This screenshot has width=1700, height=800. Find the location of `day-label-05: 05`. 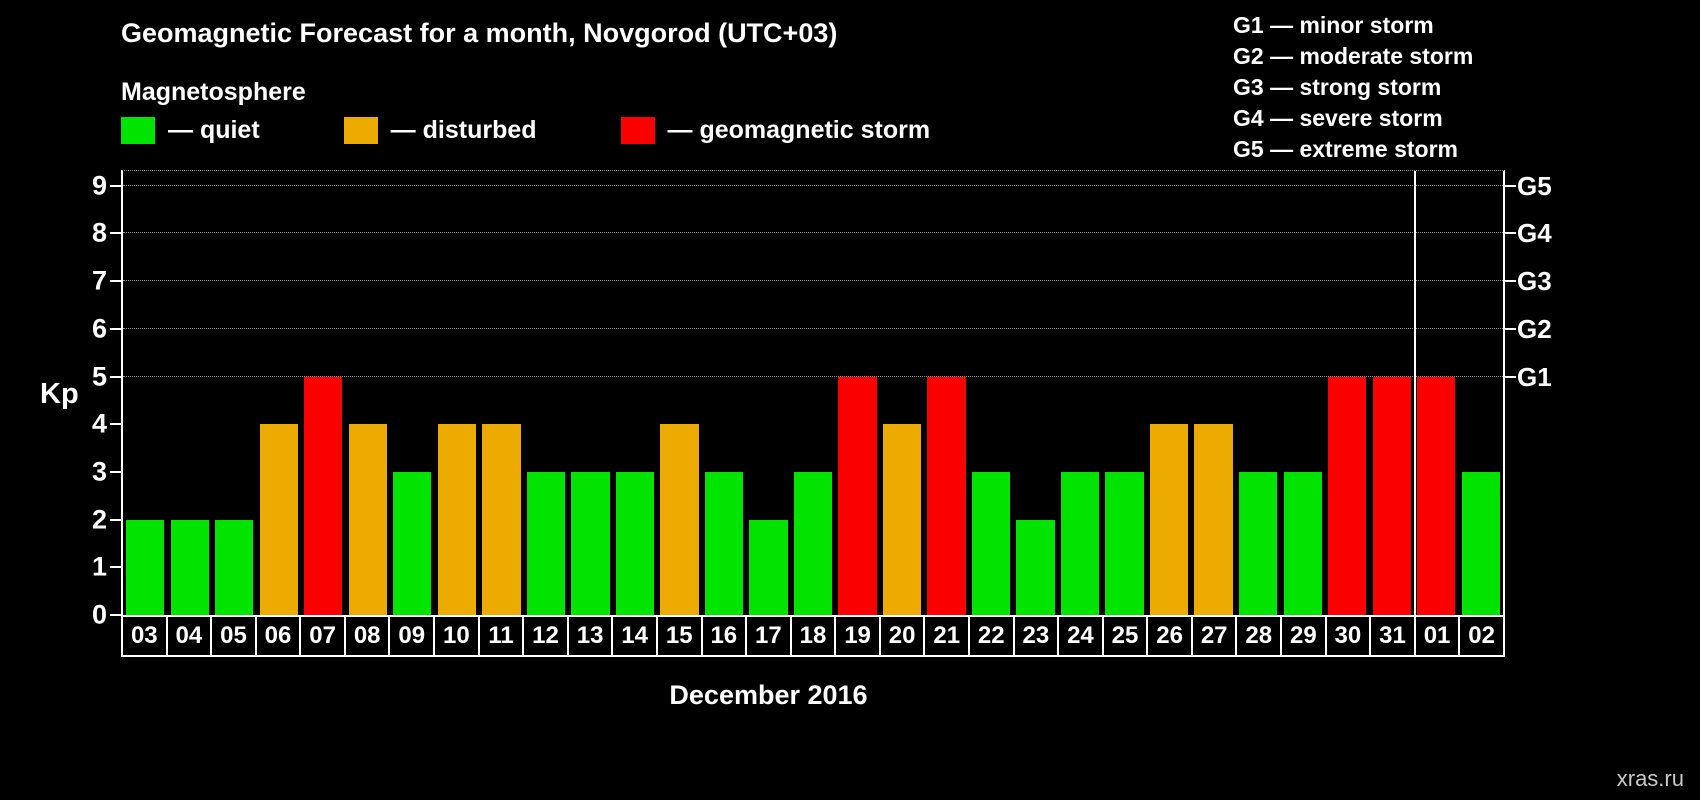

day-label-05: 05 is located at coordinates (234, 636).